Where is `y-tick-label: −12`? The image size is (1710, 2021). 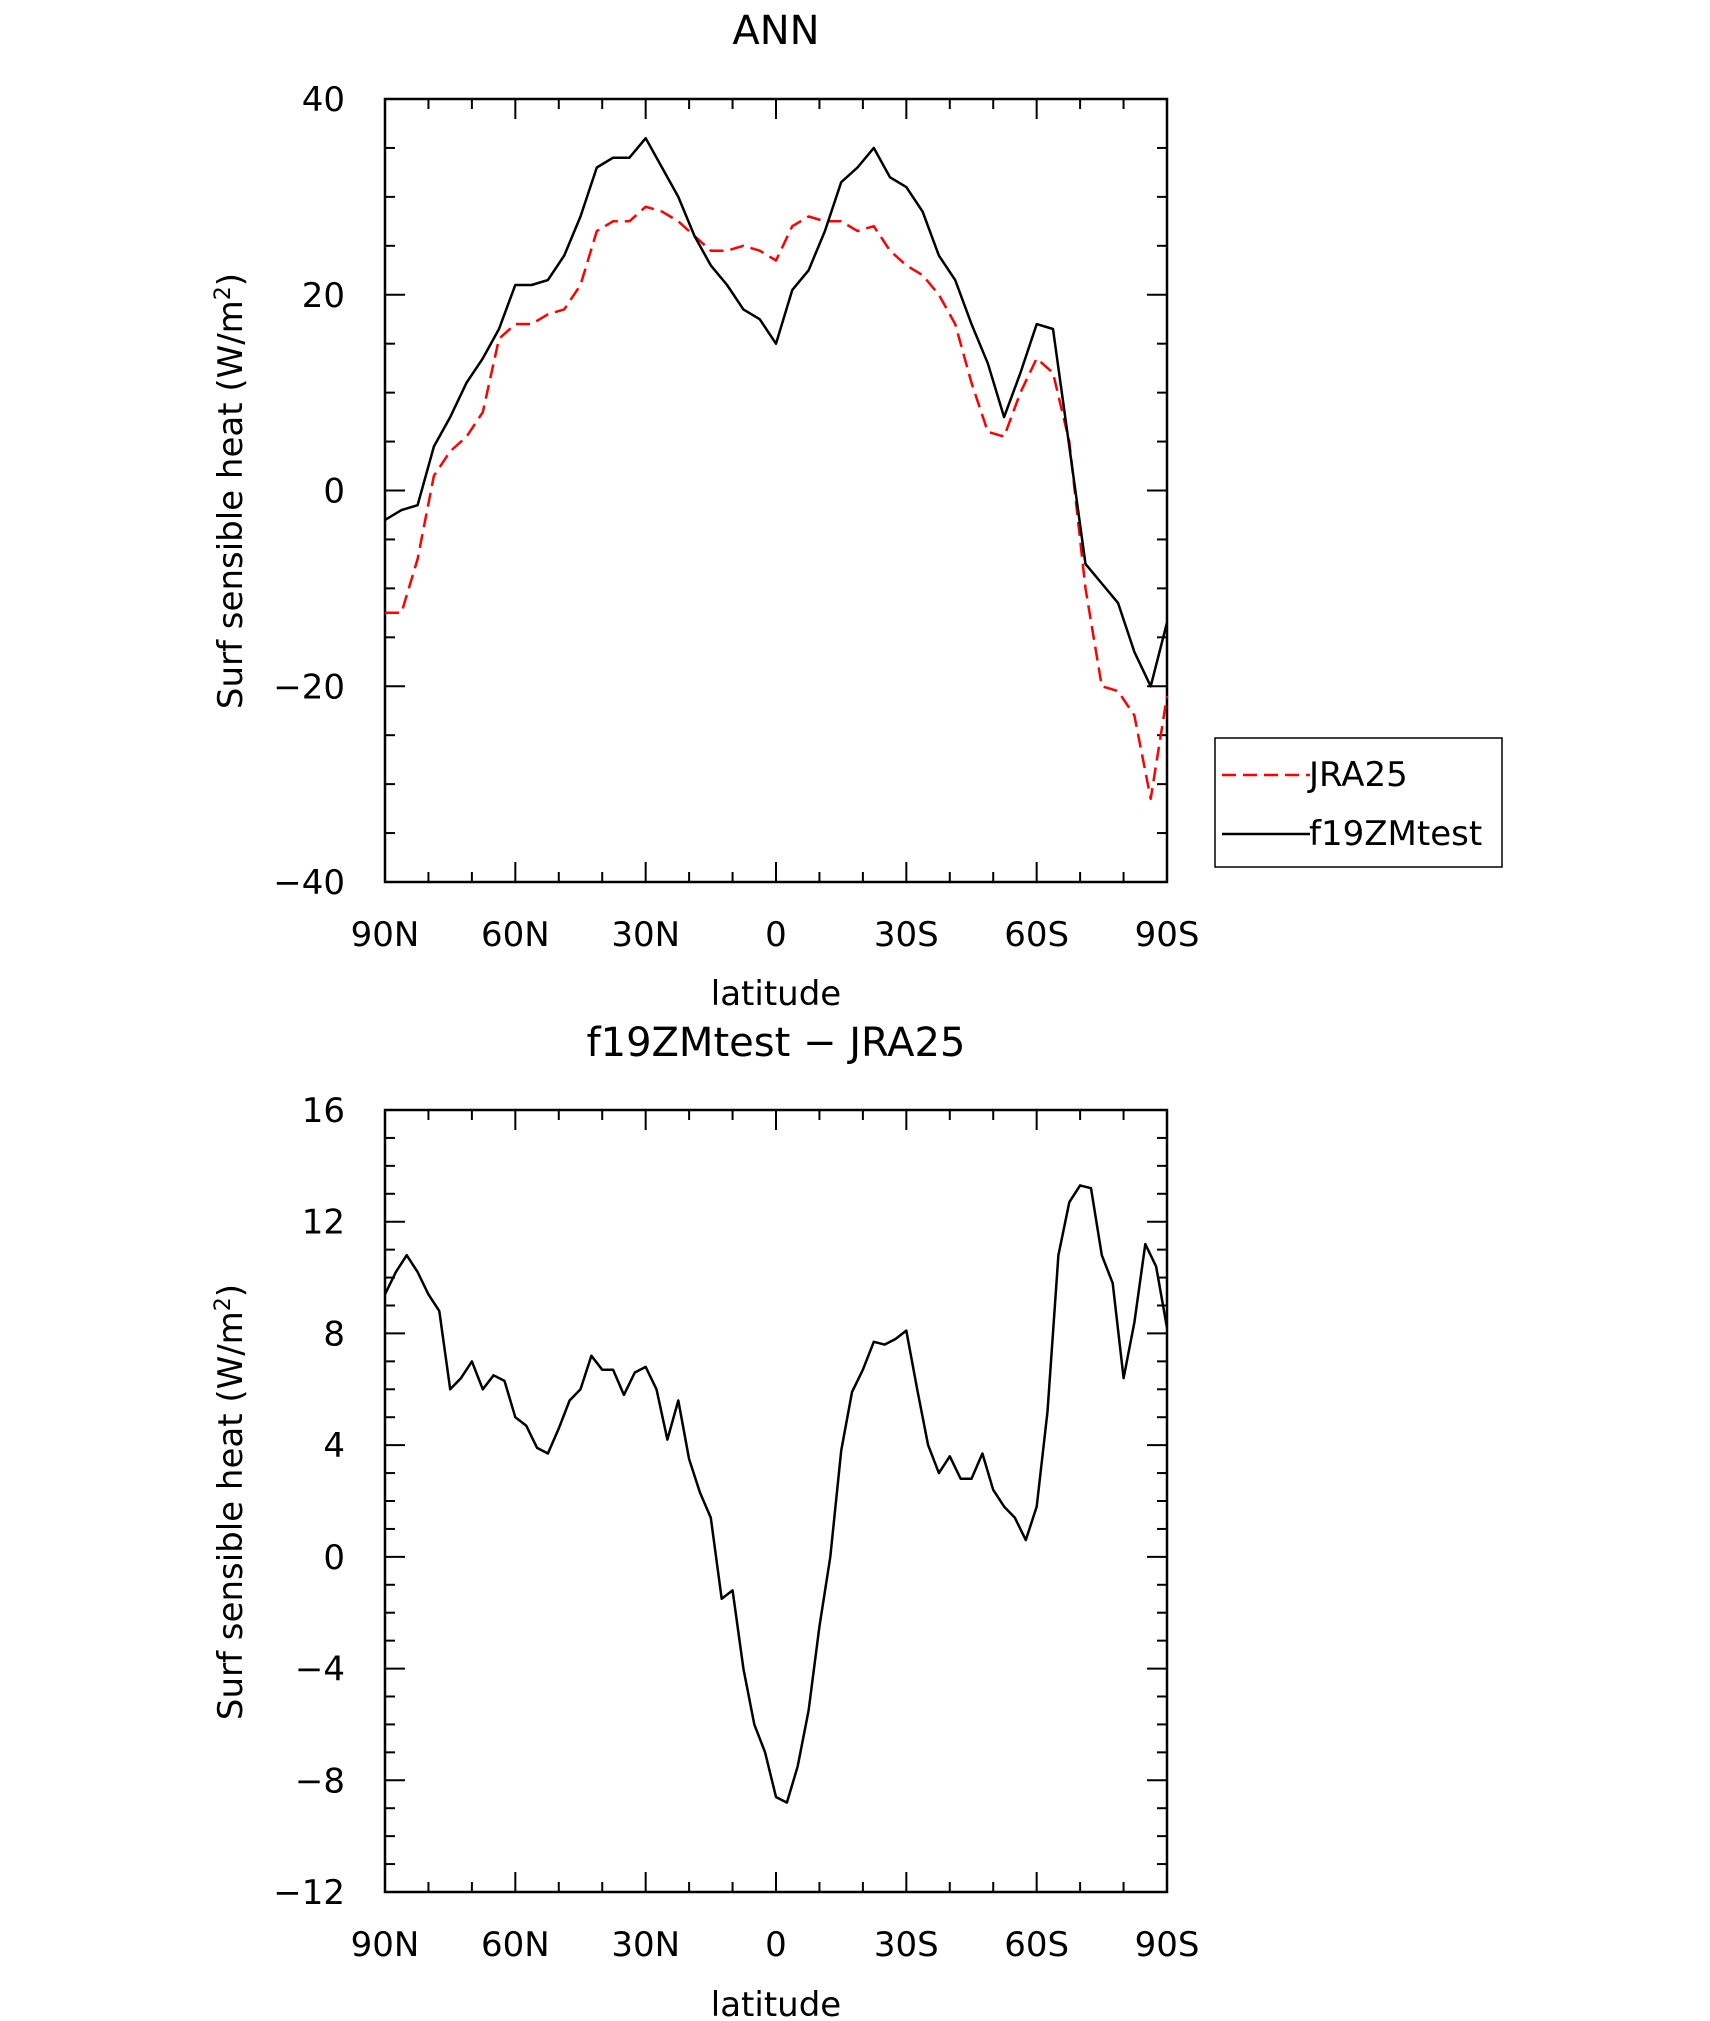
y-tick-label: −12 is located at coordinates (309, 1893).